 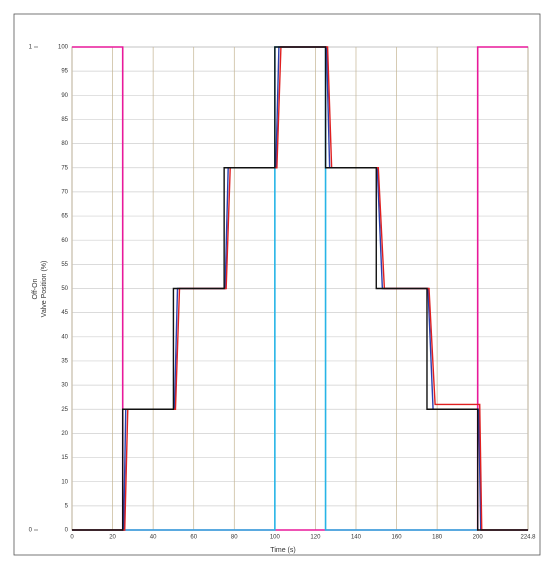 I want to click on y-tick-label: 35, so click(x=64, y=362).